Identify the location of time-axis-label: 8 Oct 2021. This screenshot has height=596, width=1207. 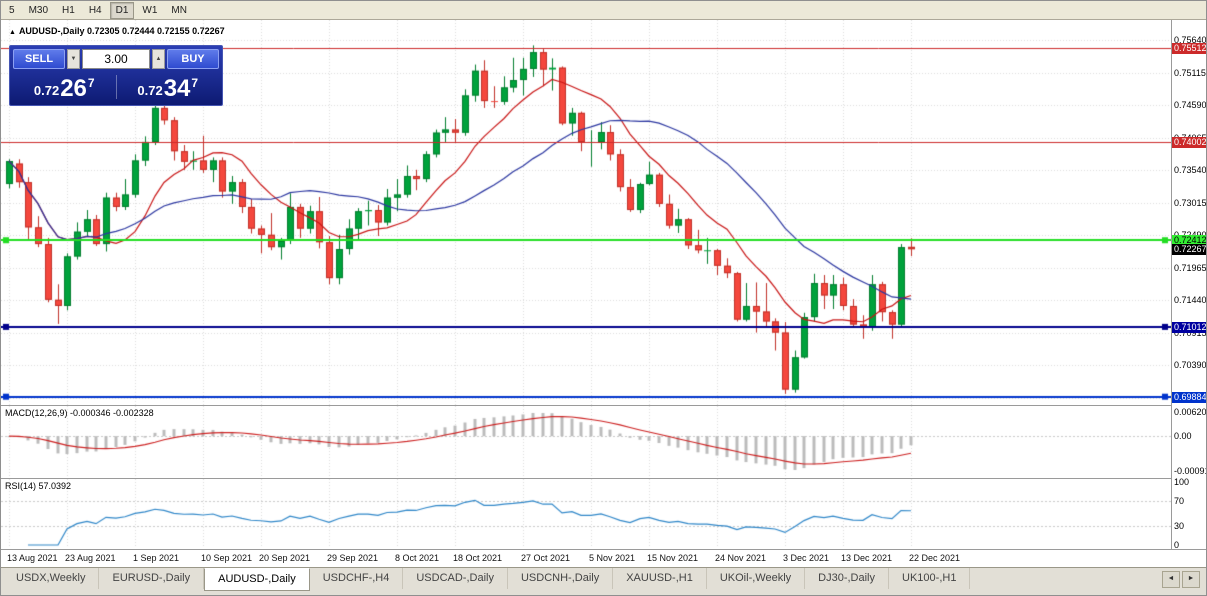
(417, 558).